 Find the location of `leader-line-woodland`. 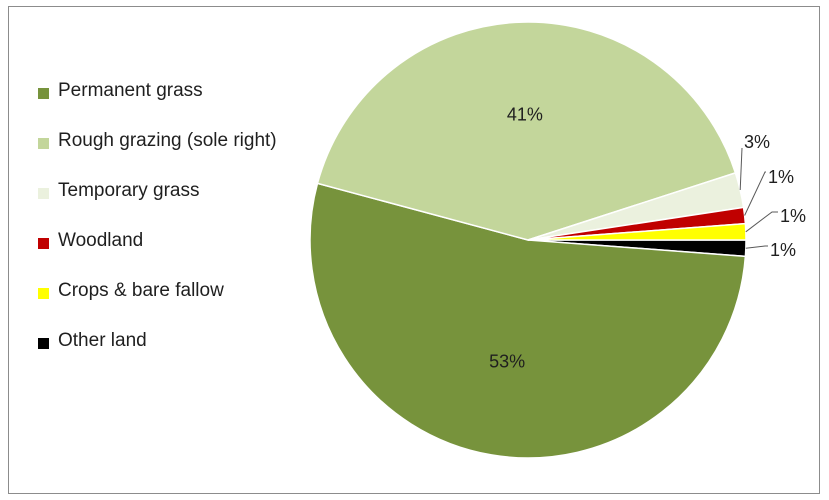

leader-line-woodland is located at coordinates (755, 193).